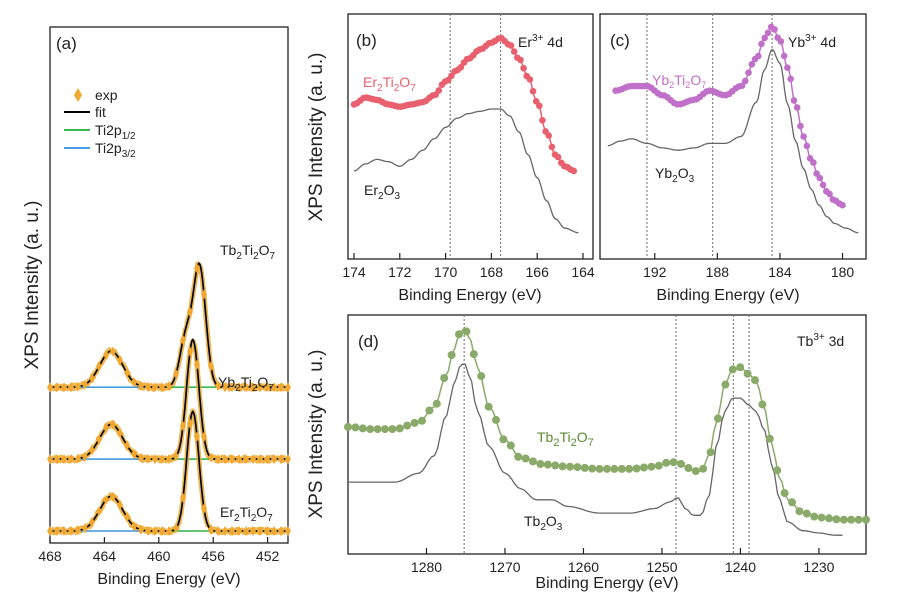 The height and width of the screenshot is (611, 903). Describe the element at coordinates (606, 434) in the screenshot. I see `panel-d-guides` at that location.